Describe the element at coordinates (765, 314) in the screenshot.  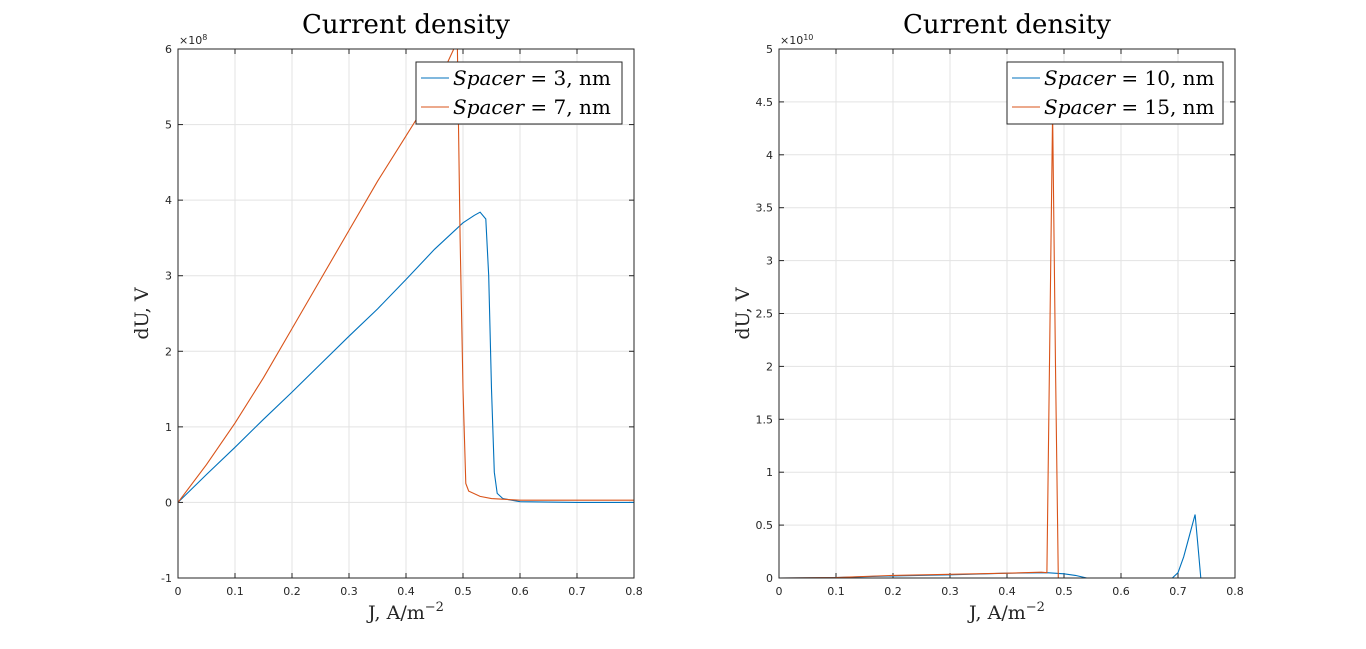
I see `y-tick-label: 2.5` at that location.